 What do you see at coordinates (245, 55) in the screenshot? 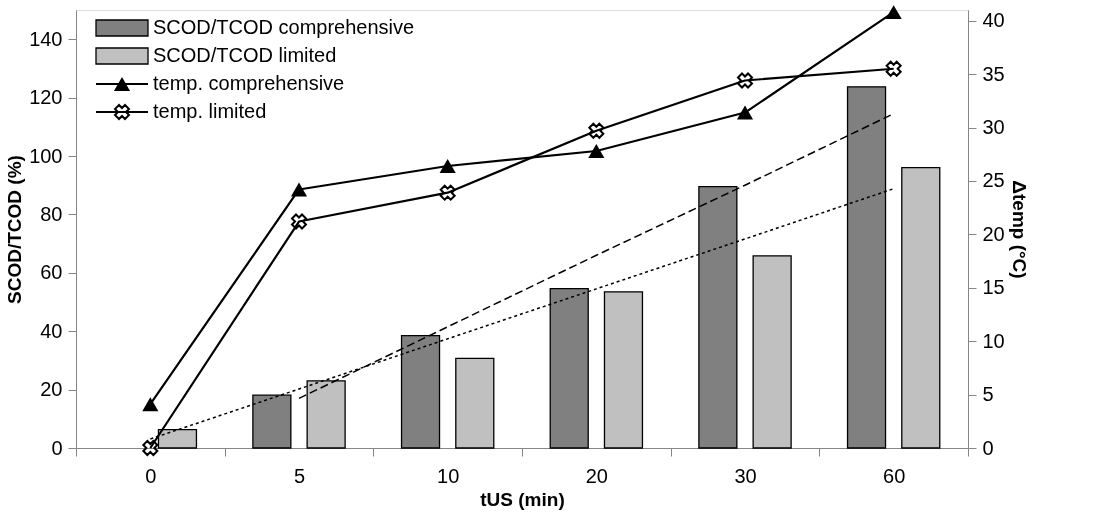
I see `legend-label: SCOD/TCOD limited` at bounding box center [245, 55].